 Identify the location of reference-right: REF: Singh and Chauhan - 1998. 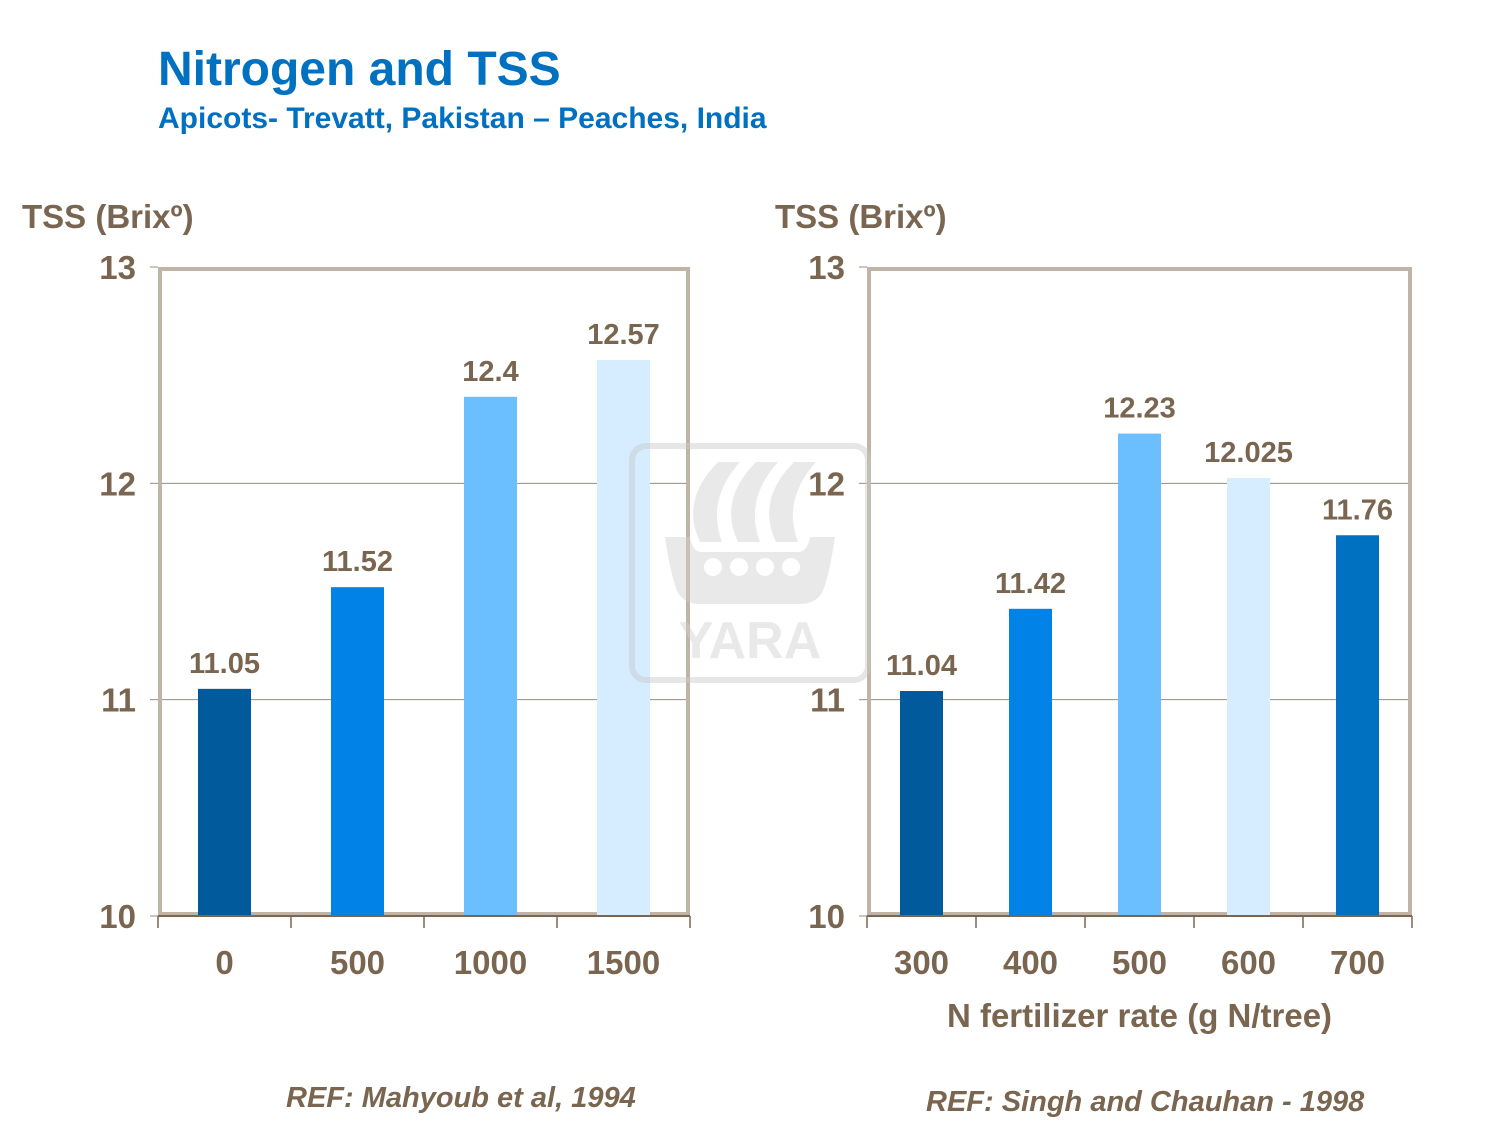
(1145, 1102).